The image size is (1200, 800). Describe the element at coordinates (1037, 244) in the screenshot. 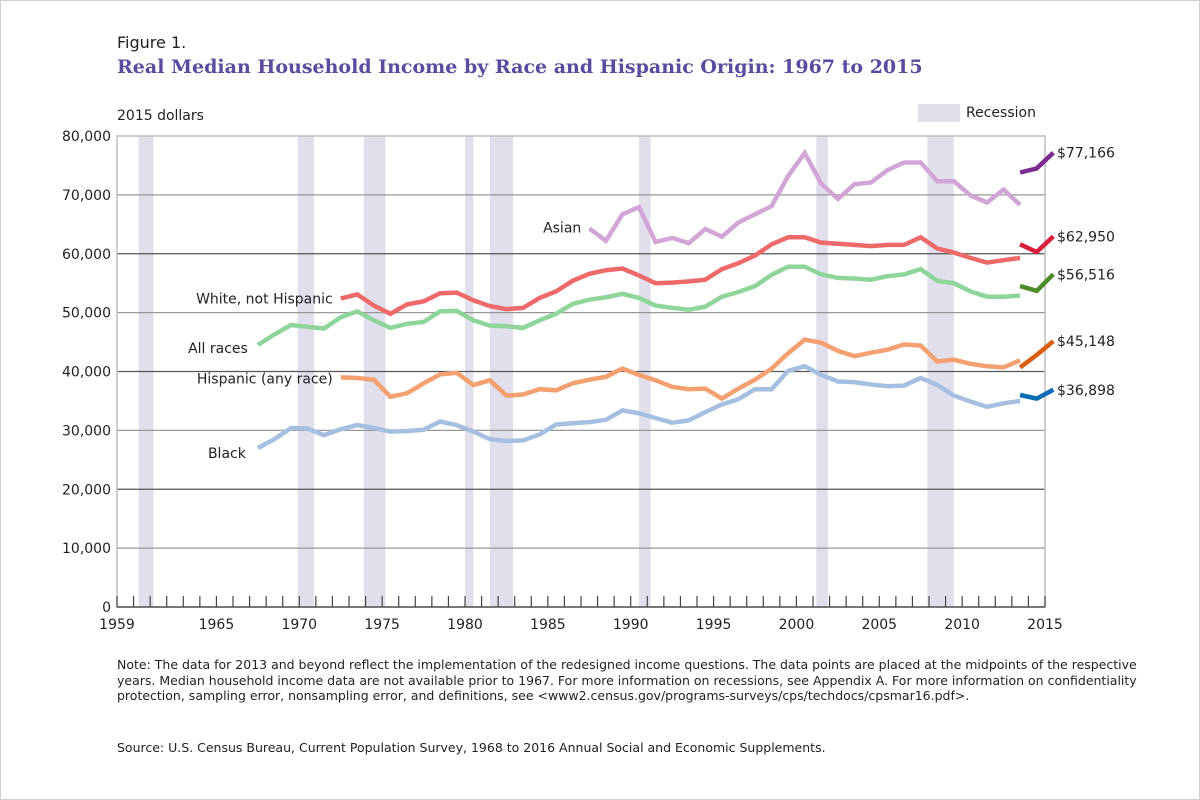

I see `series-redesign-line-white-not-hispanic` at that location.